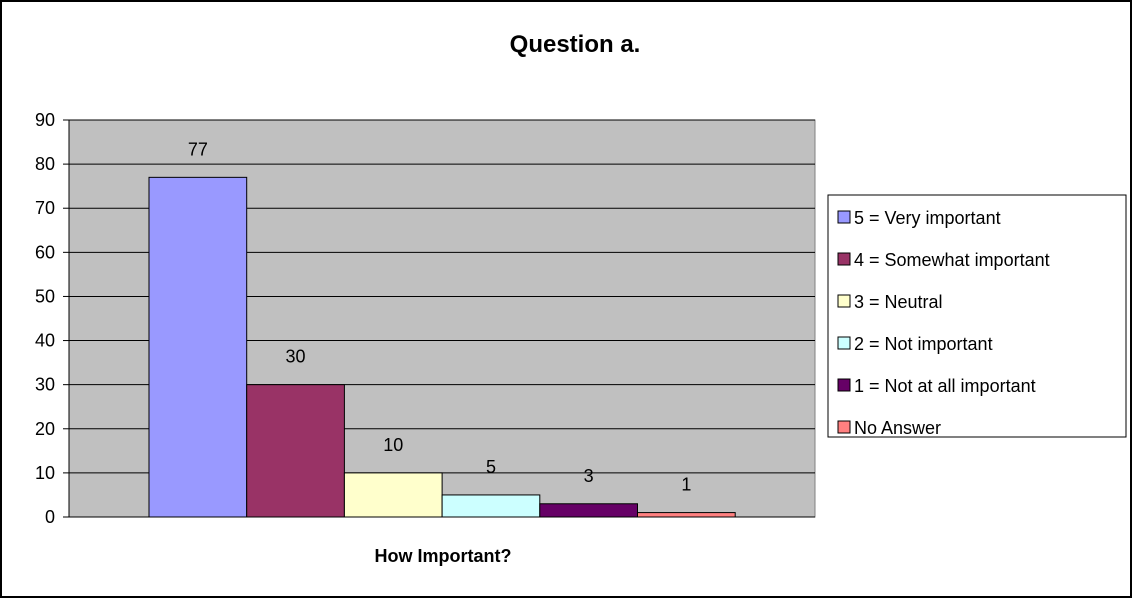 The height and width of the screenshot is (598, 1132). I want to click on y-tick-label: 30, so click(45, 385).